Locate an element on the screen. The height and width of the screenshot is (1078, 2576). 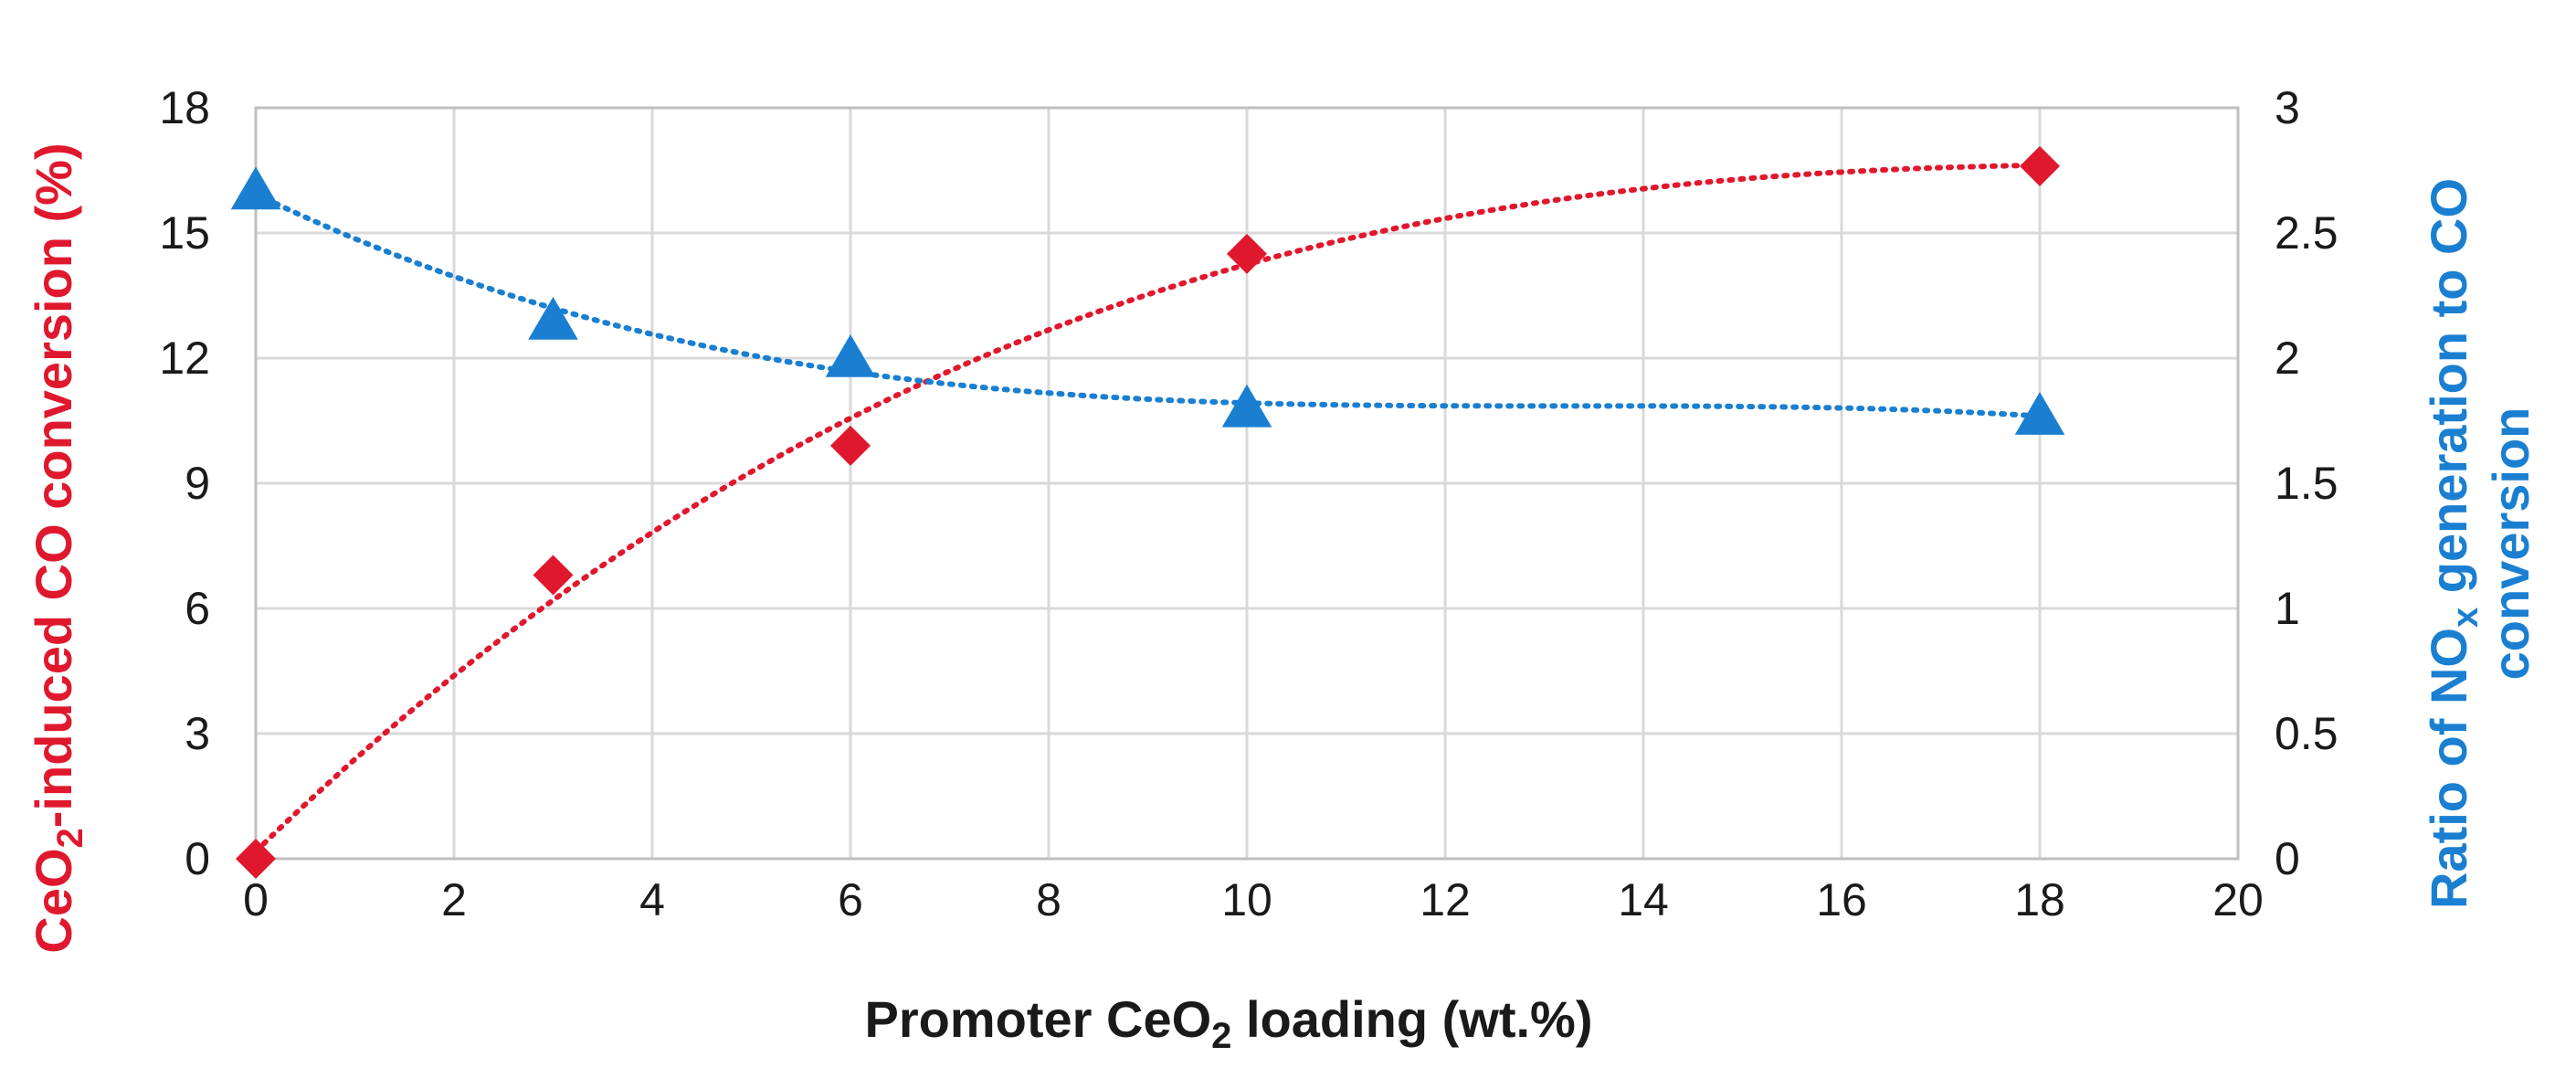
x-tick-labels: 0 2 4 6 8 10 12 14 16 18 20 is located at coordinates (1253, 899).